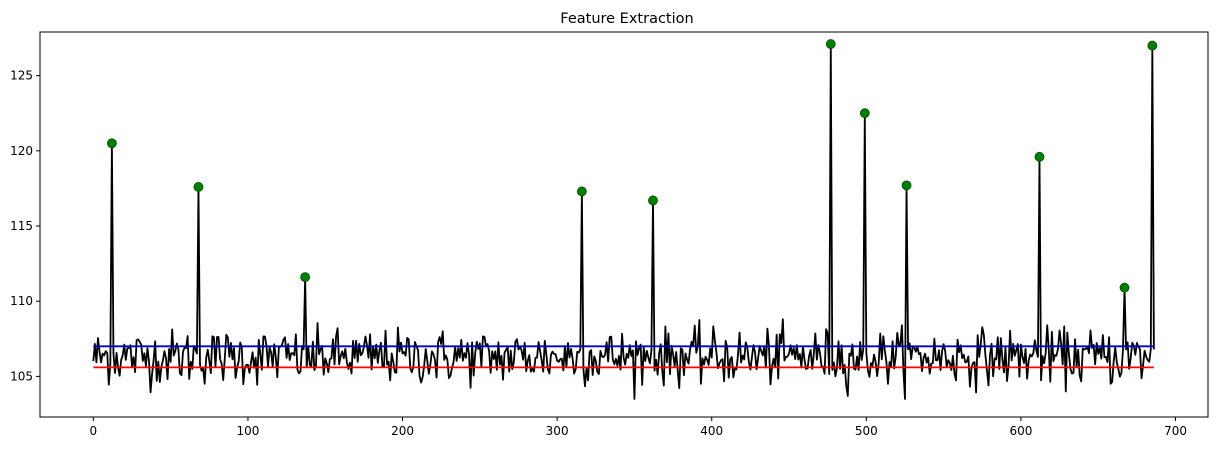 This screenshot has width=1218, height=451. I want to click on y-tick-label: 115, so click(21, 226).